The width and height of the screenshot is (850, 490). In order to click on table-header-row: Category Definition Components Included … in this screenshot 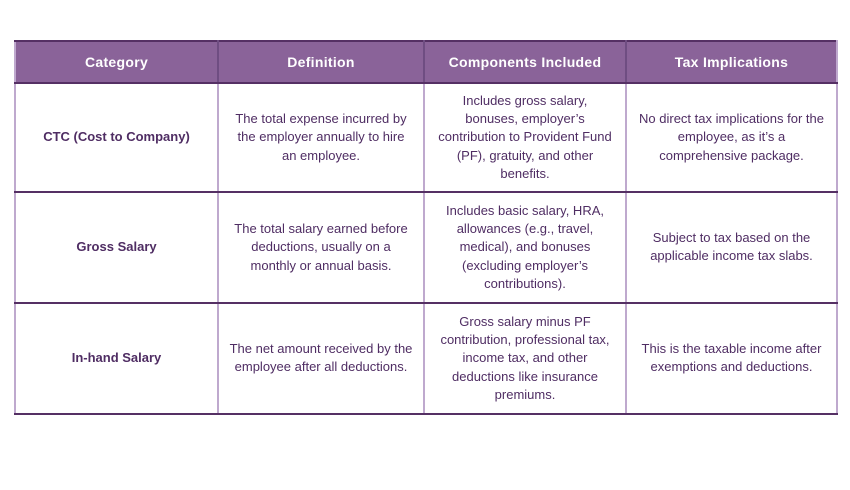, I will do `click(426, 62)`.